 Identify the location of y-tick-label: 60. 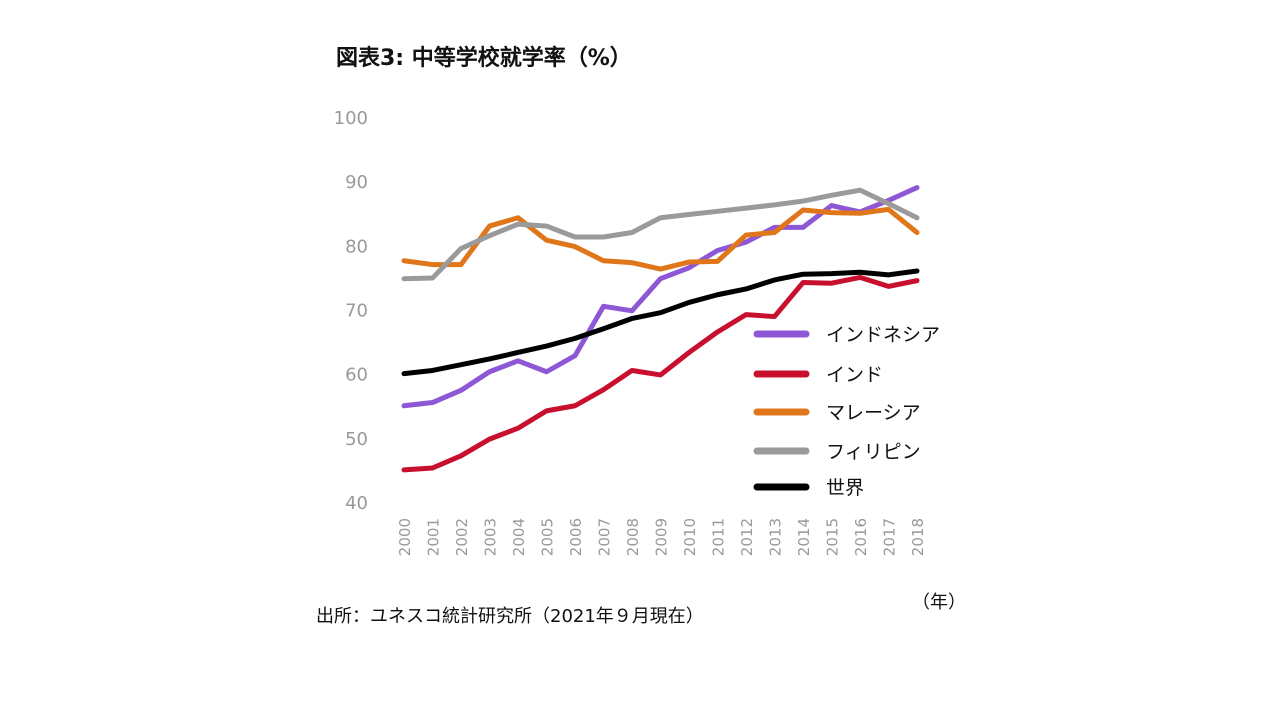
(356, 375).